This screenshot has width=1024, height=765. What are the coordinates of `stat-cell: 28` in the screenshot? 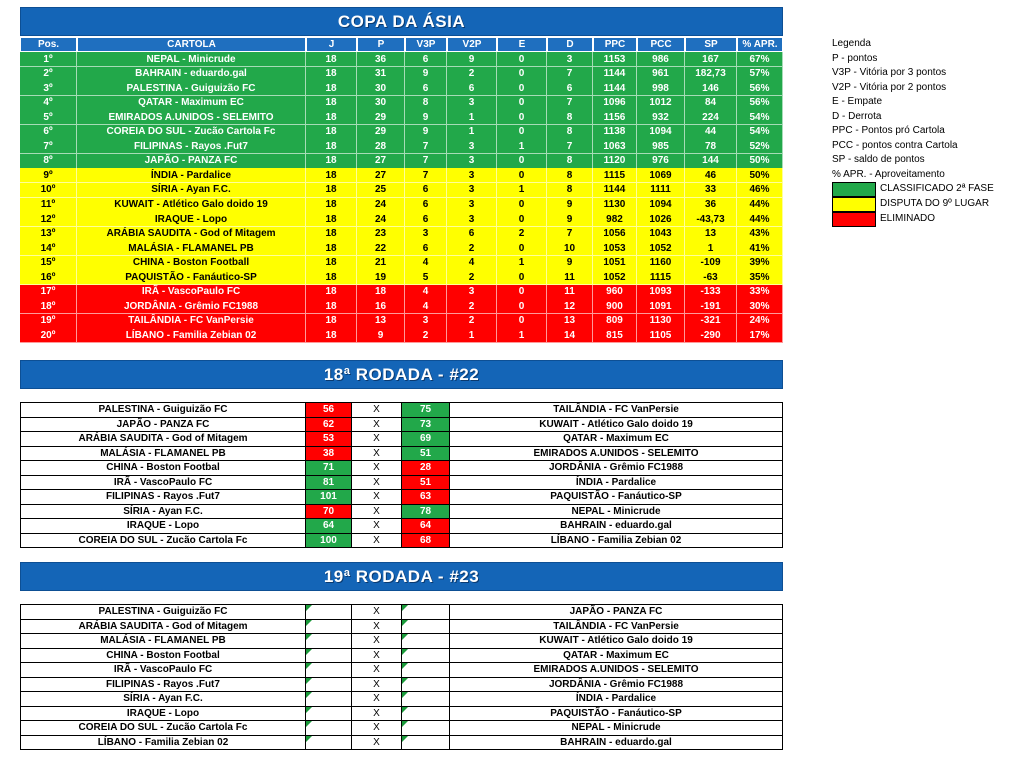 It's located at (381, 147).